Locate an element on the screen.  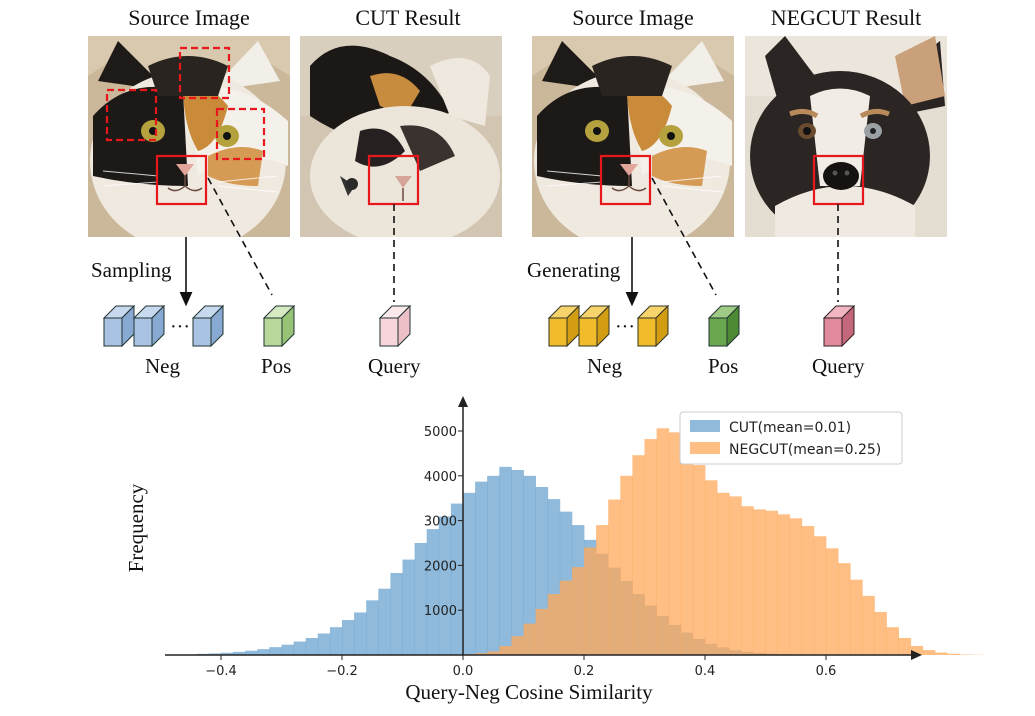
y-tick-label: 3000 is located at coordinates (440, 522).